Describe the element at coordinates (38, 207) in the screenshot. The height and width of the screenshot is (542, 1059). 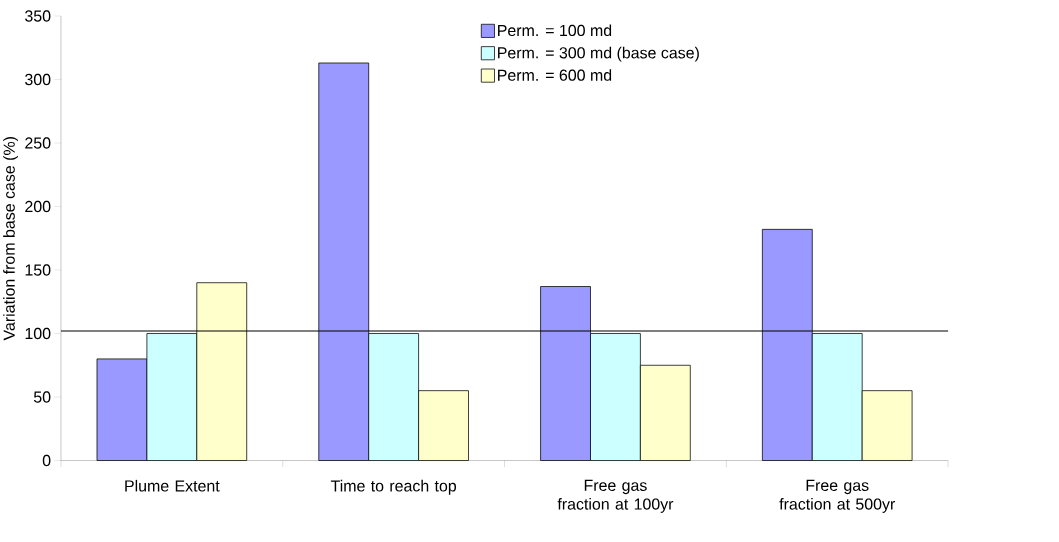
I see `y-tick-label: 200` at that location.